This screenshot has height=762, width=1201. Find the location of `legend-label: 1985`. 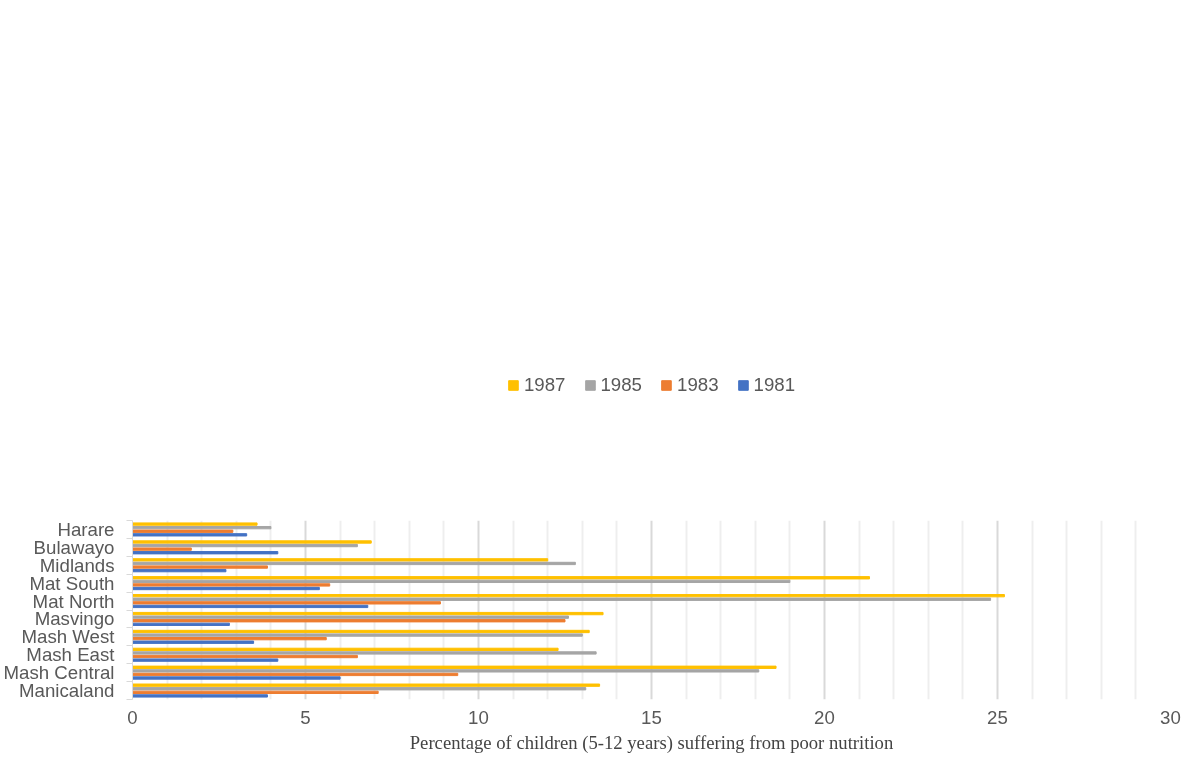

legend-label: 1985 is located at coordinates (621, 384).